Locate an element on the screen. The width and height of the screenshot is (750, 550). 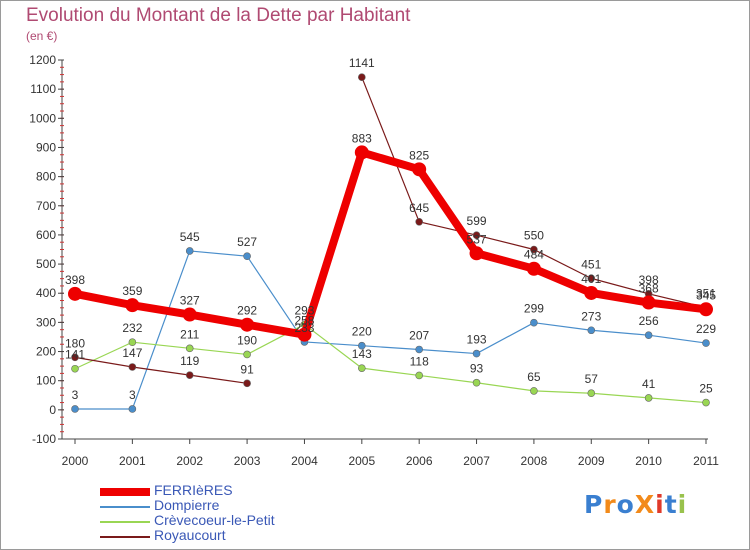
x-tick-label: 2002 is located at coordinates (189, 461).